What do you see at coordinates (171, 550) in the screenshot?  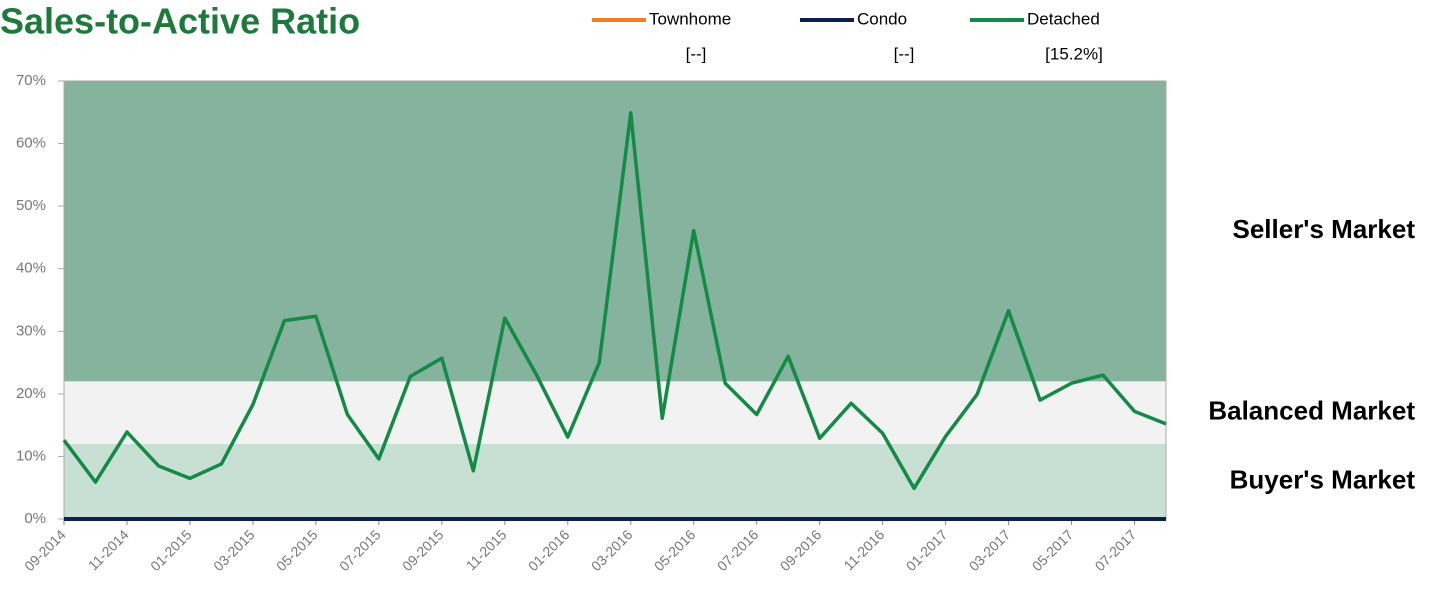 I see `x-tick-label: 01-2015` at bounding box center [171, 550].